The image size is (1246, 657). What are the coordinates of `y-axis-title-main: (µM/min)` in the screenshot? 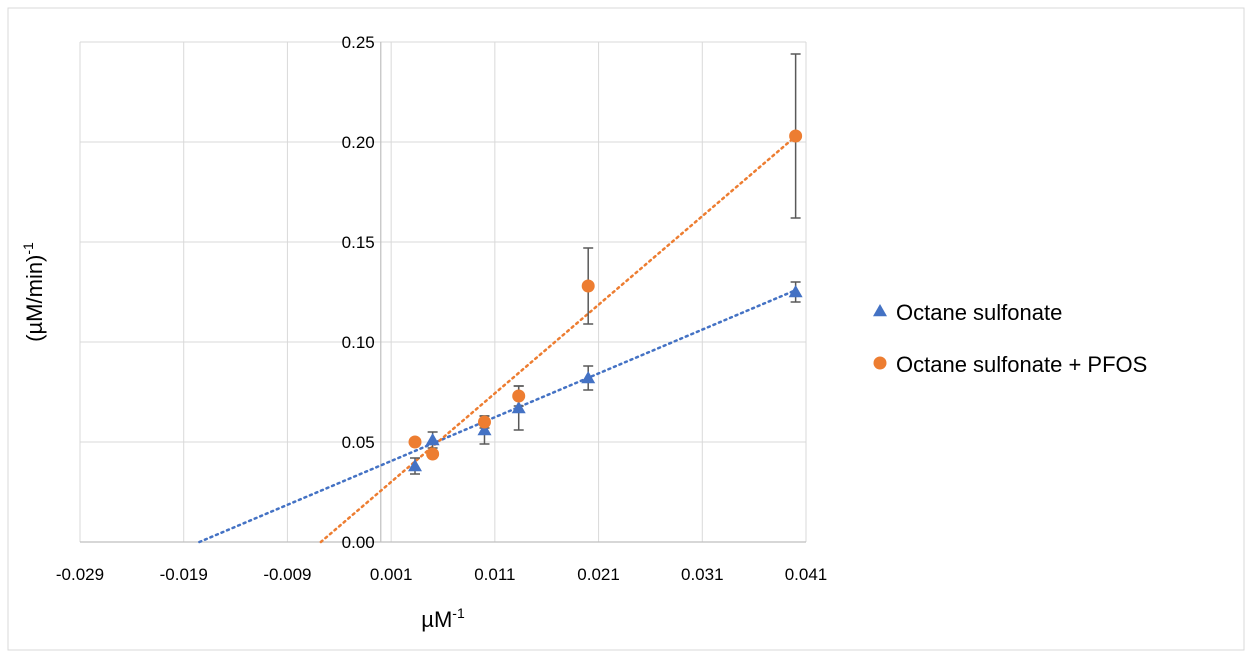 It's located at (34, 298).